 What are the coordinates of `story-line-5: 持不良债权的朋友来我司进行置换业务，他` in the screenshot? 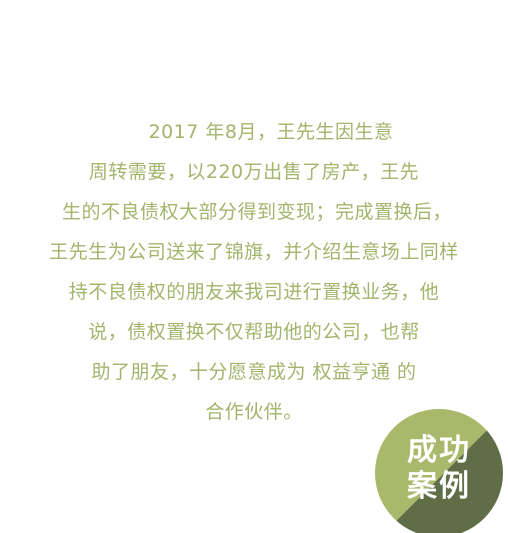 It's located at (254, 292).